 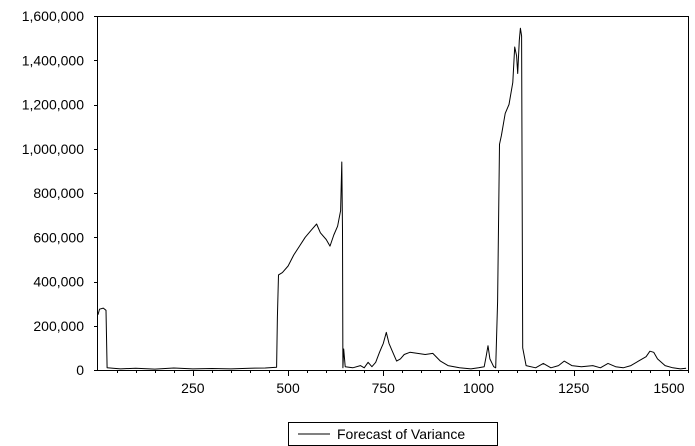 What do you see at coordinates (58, 282) in the screenshot?
I see `y-tick-label: 400,000` at bounding box center [58, 282].